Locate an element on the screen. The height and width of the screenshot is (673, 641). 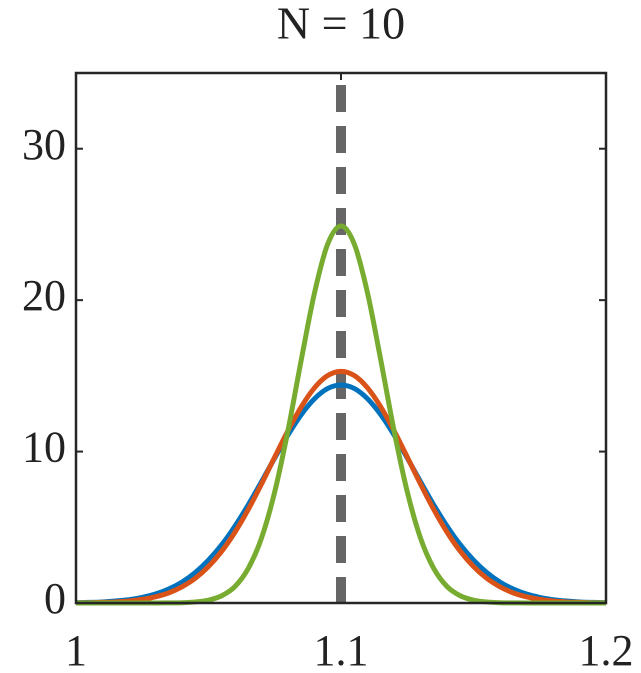
y-tick-label: 20 is located at coordinates (44, 295).